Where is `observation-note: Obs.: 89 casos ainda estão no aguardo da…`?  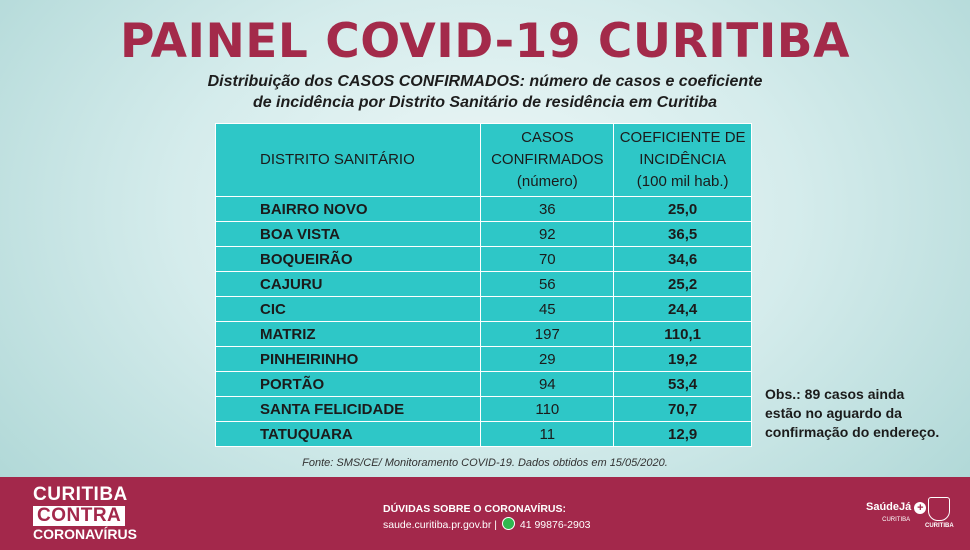 observation-note: Obs.: 89 casos ainda estão no aguardo da… is located at coordinates (862, 413).